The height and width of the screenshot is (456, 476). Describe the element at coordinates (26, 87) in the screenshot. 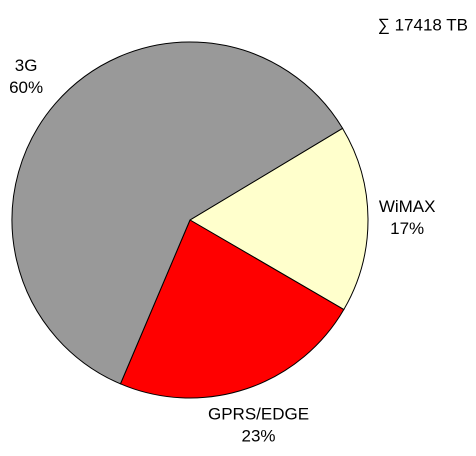

I see `slice-value-label: 60%` at that location.